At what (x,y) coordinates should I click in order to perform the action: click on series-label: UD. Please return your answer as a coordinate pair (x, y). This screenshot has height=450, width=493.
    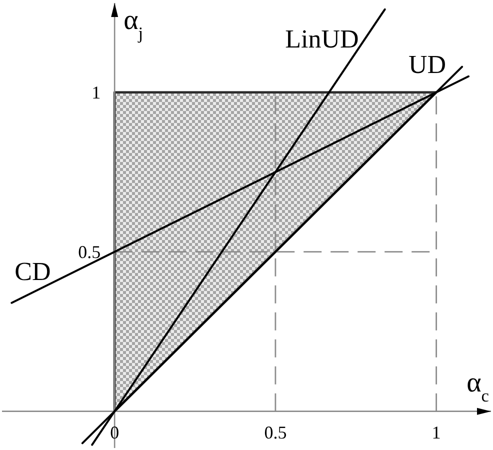
    Looking at the image, I should click on (427, 64).